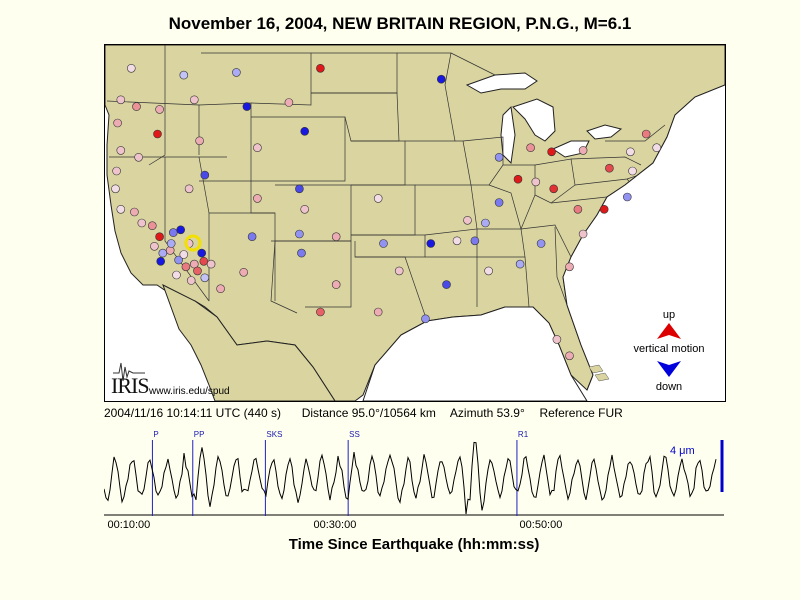 This screenshot has width=800, height=600. Describe the element at coordinates (193, 243) in the screenshot. I see `reference-station-marker` at that location.